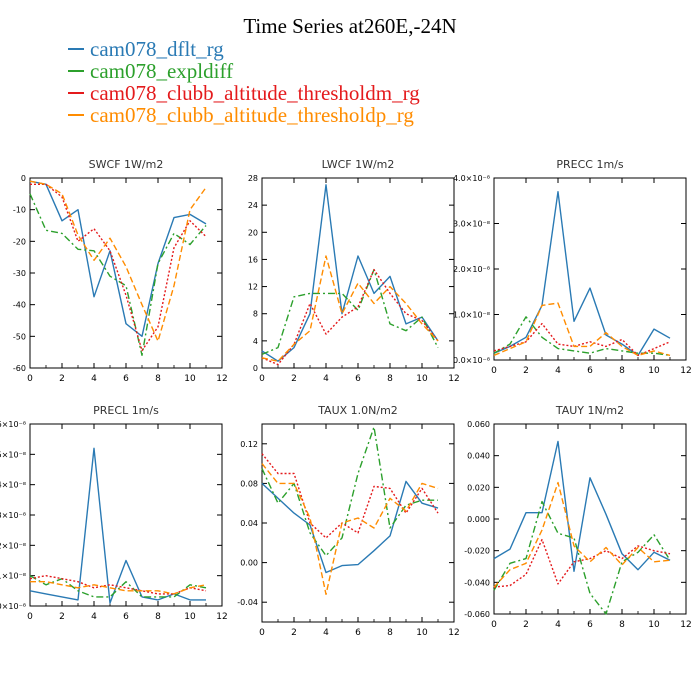 Image resolution: width=700 pixels, height=700 pixels. I want to click on y-tick-label: 28, so click(253, 178).